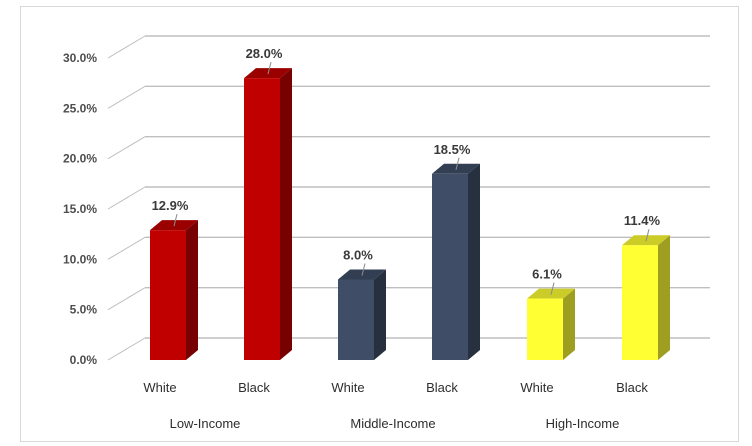 The height and width of the screenshot is (446, 752). What do you see at coordinates (583, 423) in the screenshot?
I see `group-label: High-Income` at bounding box center [583, 423].